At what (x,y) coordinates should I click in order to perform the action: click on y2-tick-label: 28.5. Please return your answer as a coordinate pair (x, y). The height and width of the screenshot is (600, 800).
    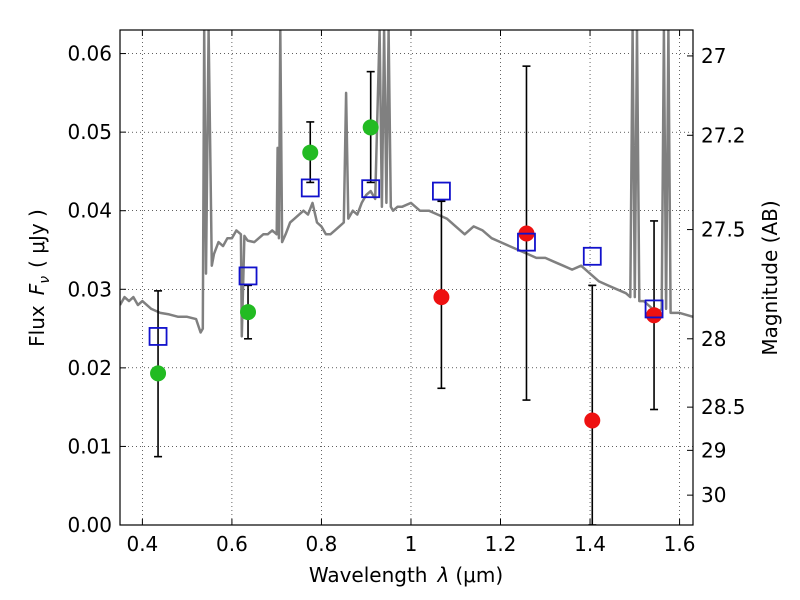
    Looking at the image, I should click on (723, 407).